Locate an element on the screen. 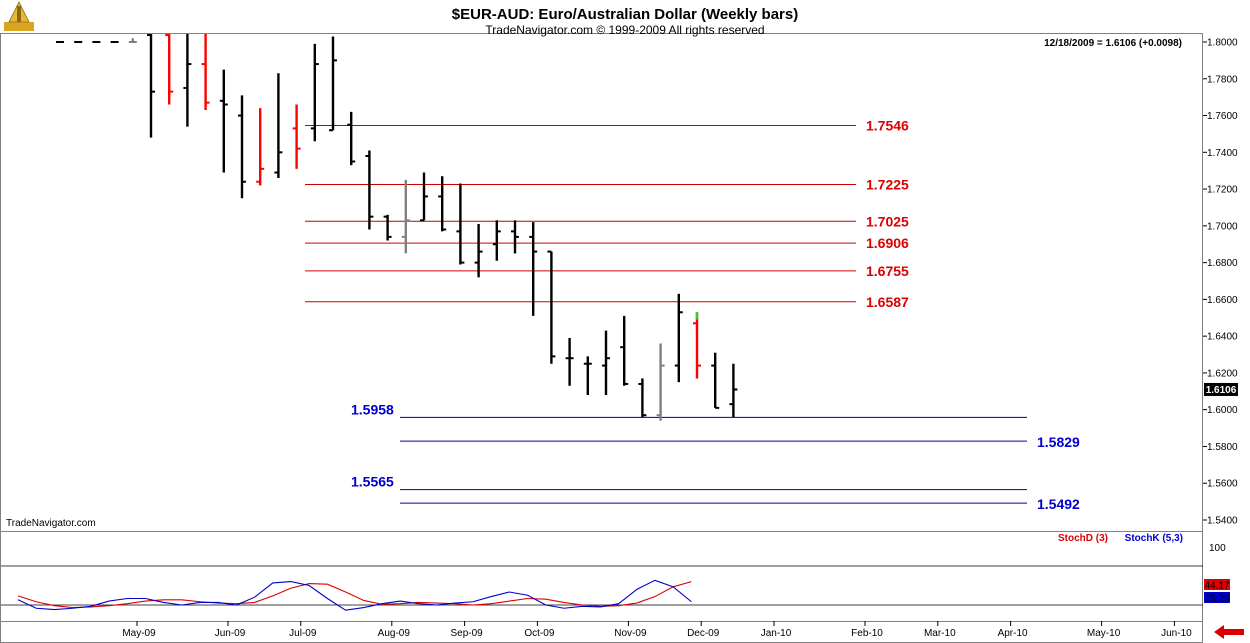 This screenshot has height=643, width=1250. date-tick-label: Jun-09 is located at coordinates (230, 633).